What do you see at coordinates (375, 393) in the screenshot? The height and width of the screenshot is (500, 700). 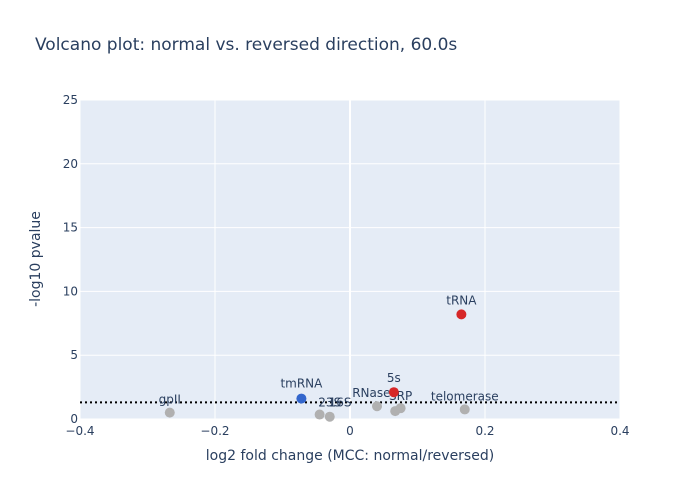 I see `point-label: RNaseP` at bounding box center [375, 393].